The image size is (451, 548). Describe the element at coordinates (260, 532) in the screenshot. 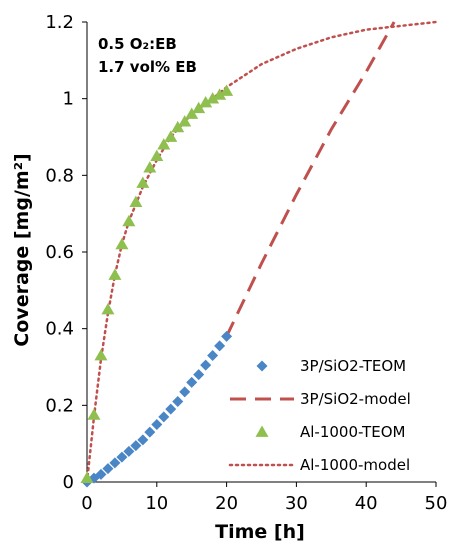

I see `x-axis-title: Time [h]` at that location.